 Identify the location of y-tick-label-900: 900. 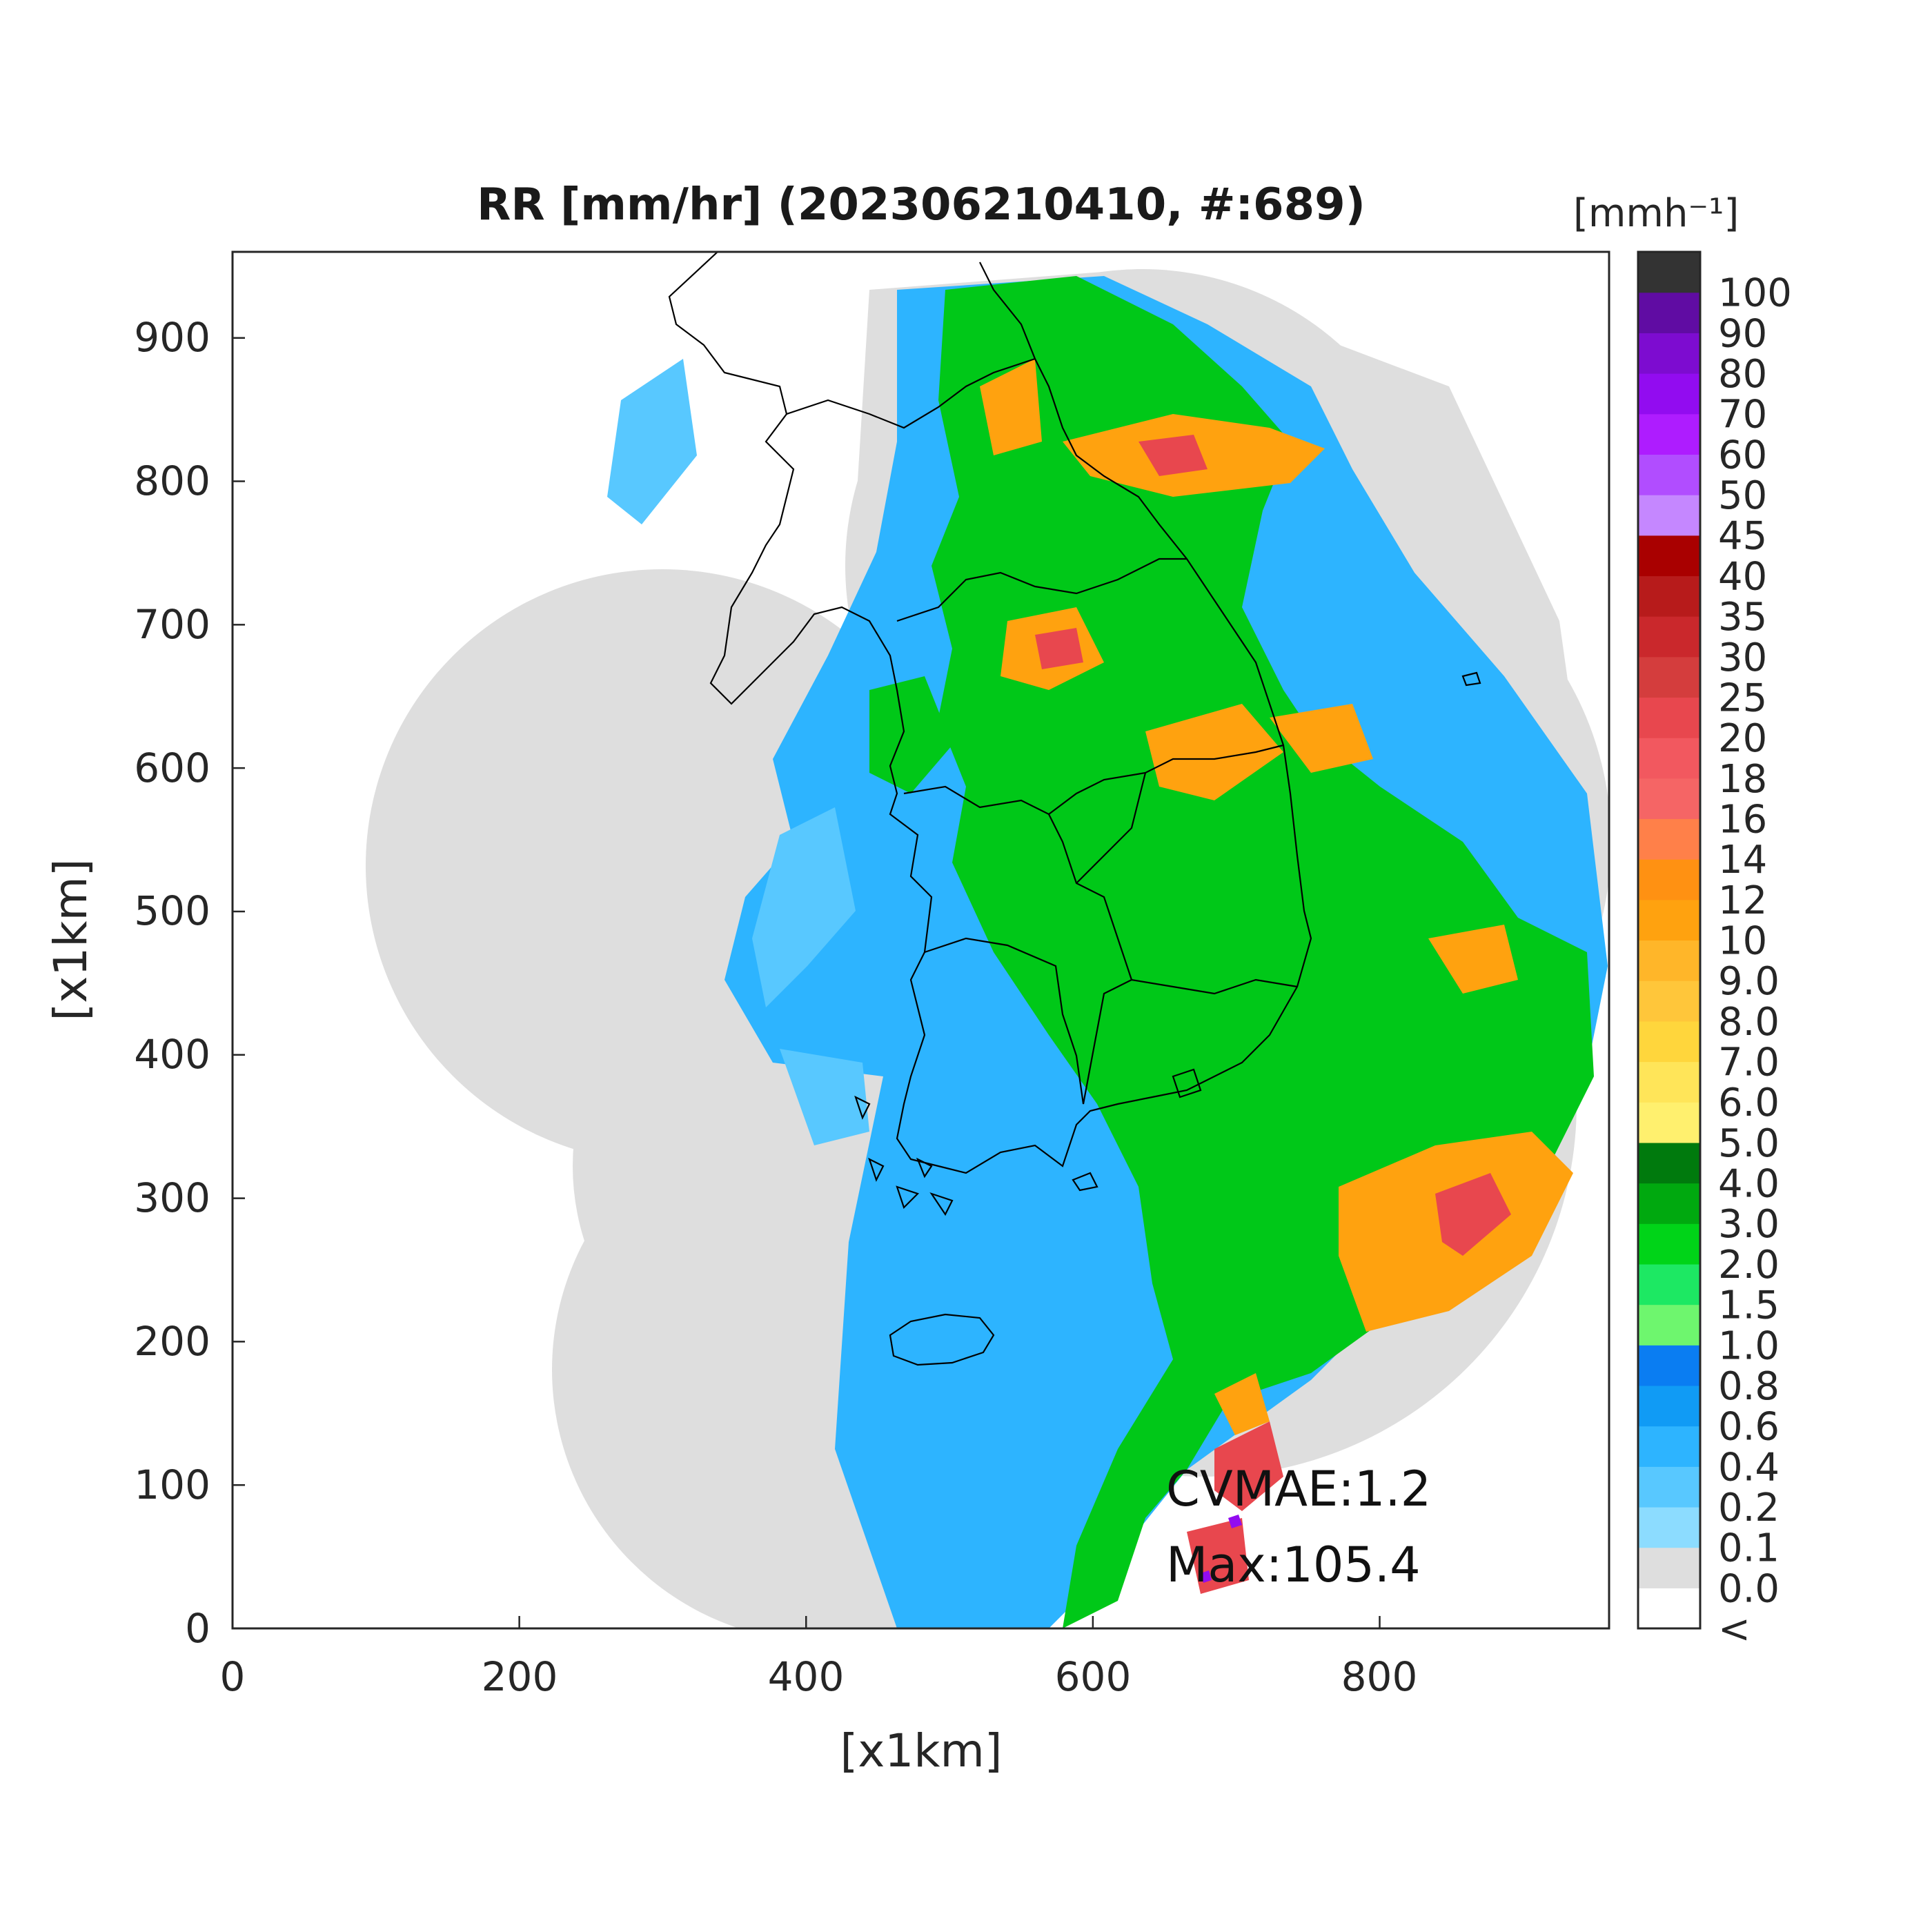
(172, 337).